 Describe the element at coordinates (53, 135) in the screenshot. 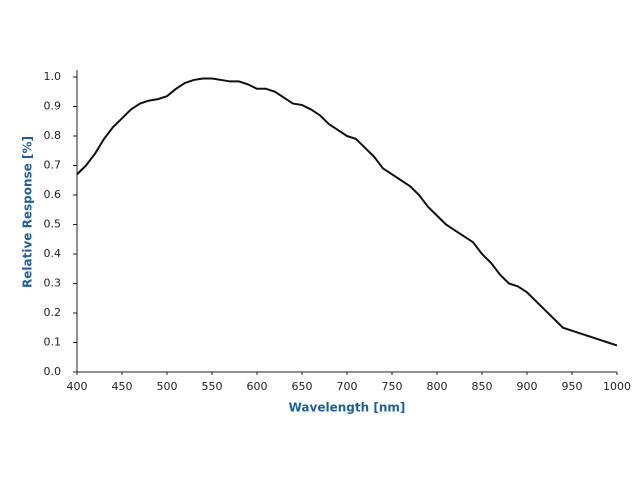

I see `y-tick-label: 0.8` at that location.